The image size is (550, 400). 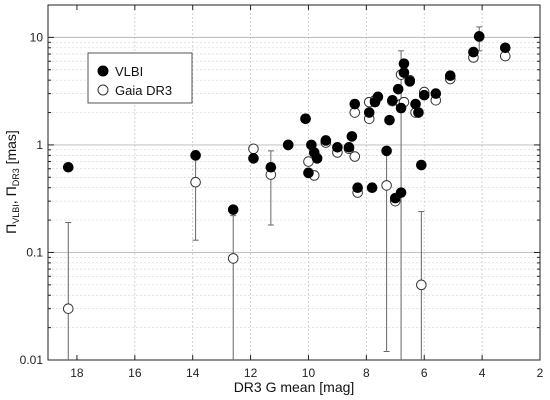 I want to click on y-axis-title-unit: [mas], so click(x=11, y=149).